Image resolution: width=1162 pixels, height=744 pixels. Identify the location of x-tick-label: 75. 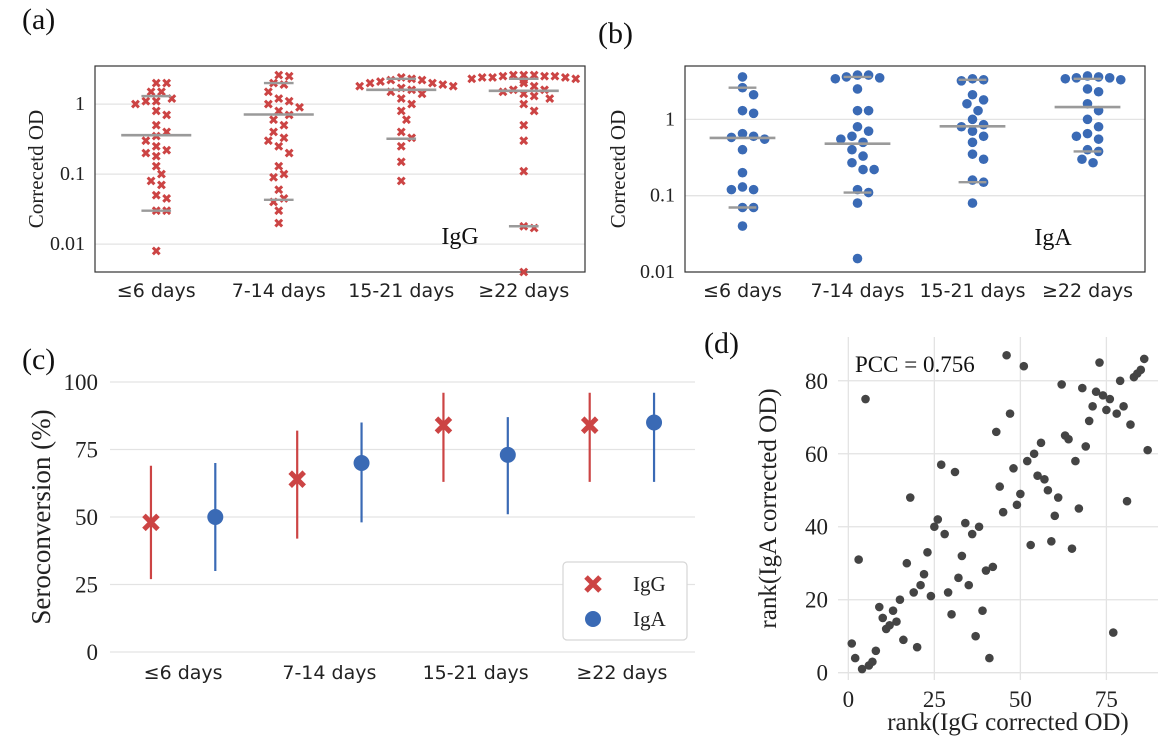
(1106, 699).